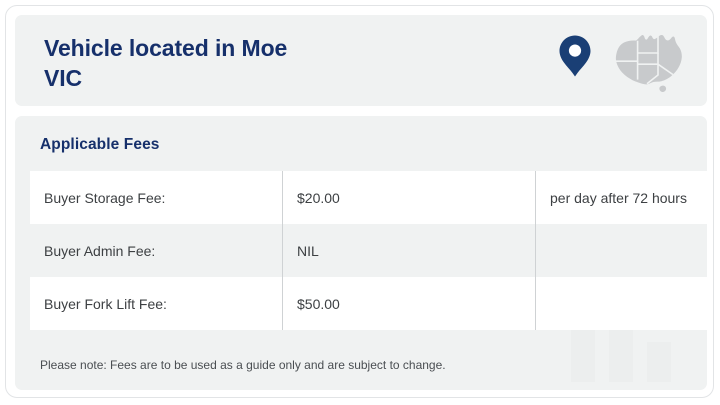 The image size is (720, 405). Describe the element at coordinates (575, 60) in the screenshot. I see `location-pin-icon` at that location.